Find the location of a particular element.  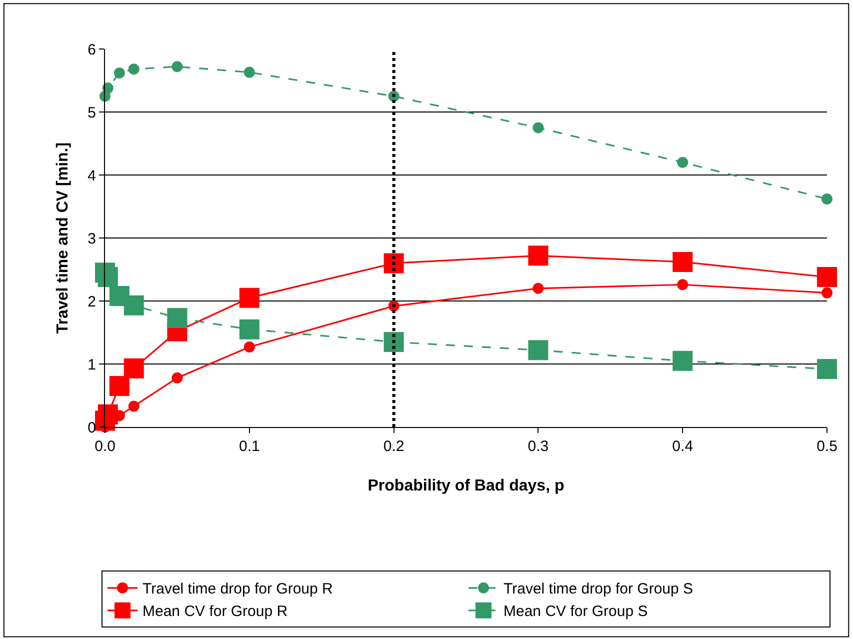

x-tick-label: 0.4 is located at coordinates (683, 446).